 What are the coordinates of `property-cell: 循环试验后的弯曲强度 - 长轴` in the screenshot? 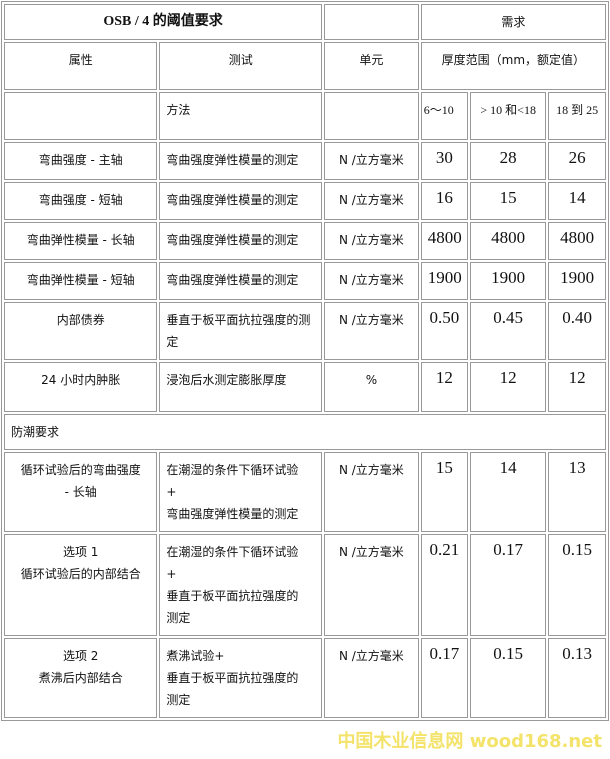 It's located at (81, 492).